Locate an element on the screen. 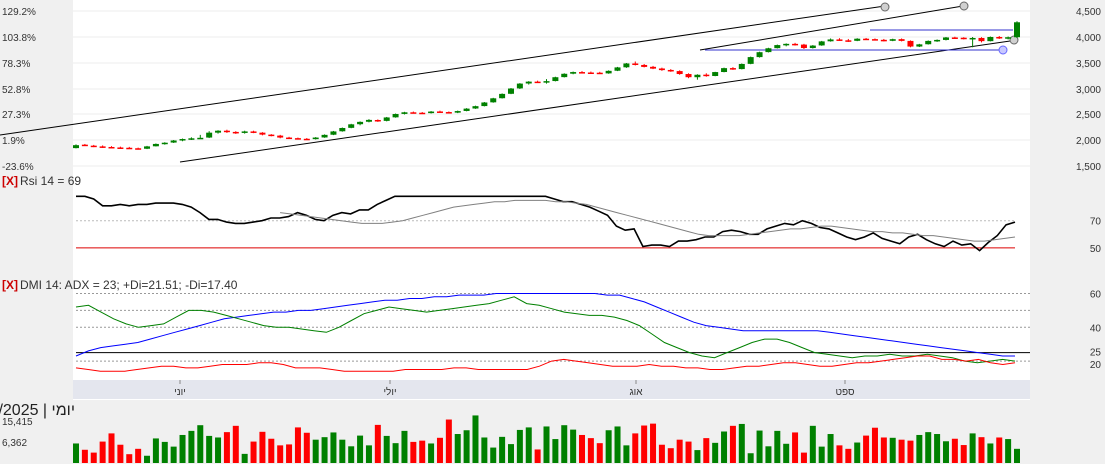 The image size is (1105, 464). price-tick-label: 2,000 is located at coordinates (1088, 141).